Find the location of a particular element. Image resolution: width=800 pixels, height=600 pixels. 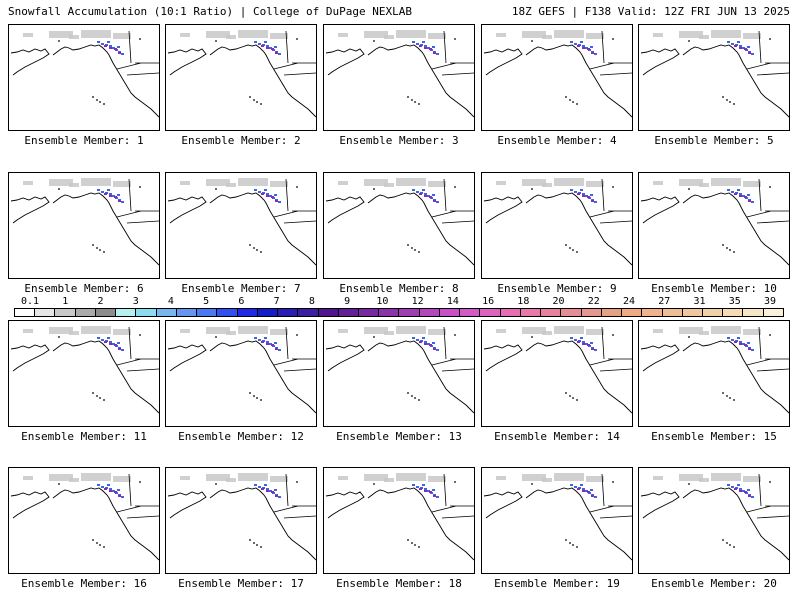

ensemble-member-label: Ensemble Member: 19 is located at coordinates (557, 583).